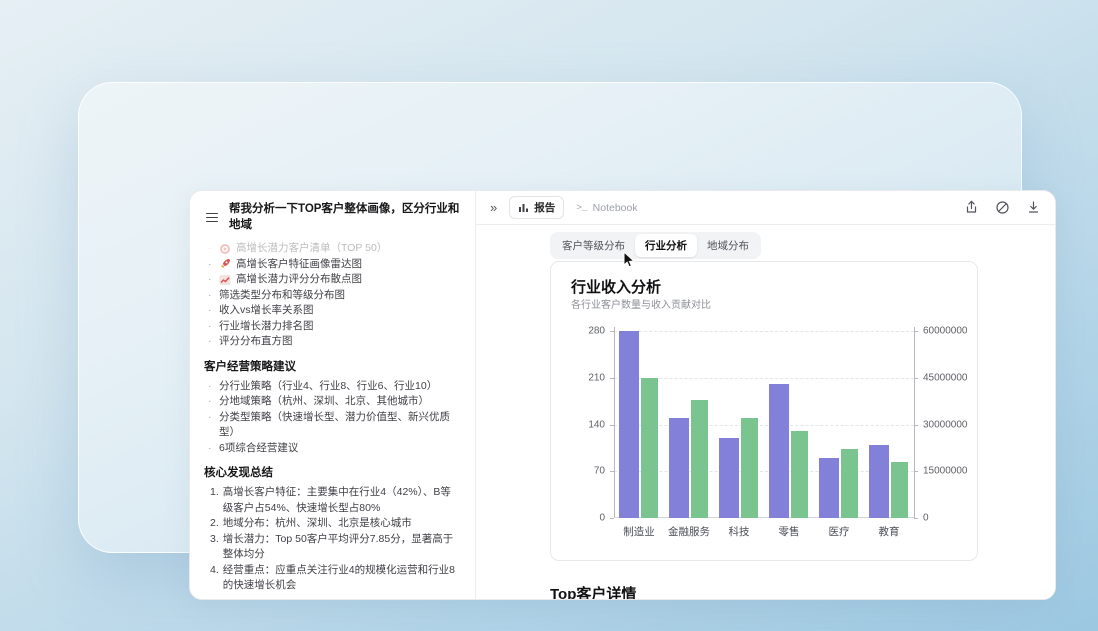  I want to click on finding-item: 2. 地域分布：杭州、深圳、北京是核心城市, so click(311, 523).